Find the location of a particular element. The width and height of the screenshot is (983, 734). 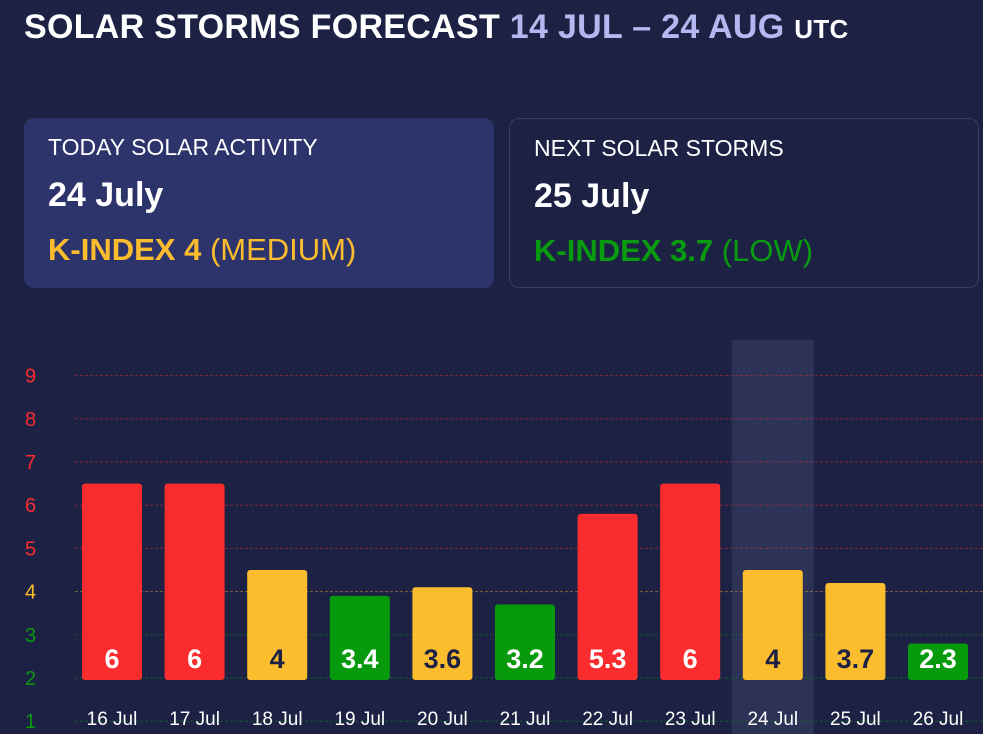

next-k-index-level: (LOW) is located at coordinates (767, 250).